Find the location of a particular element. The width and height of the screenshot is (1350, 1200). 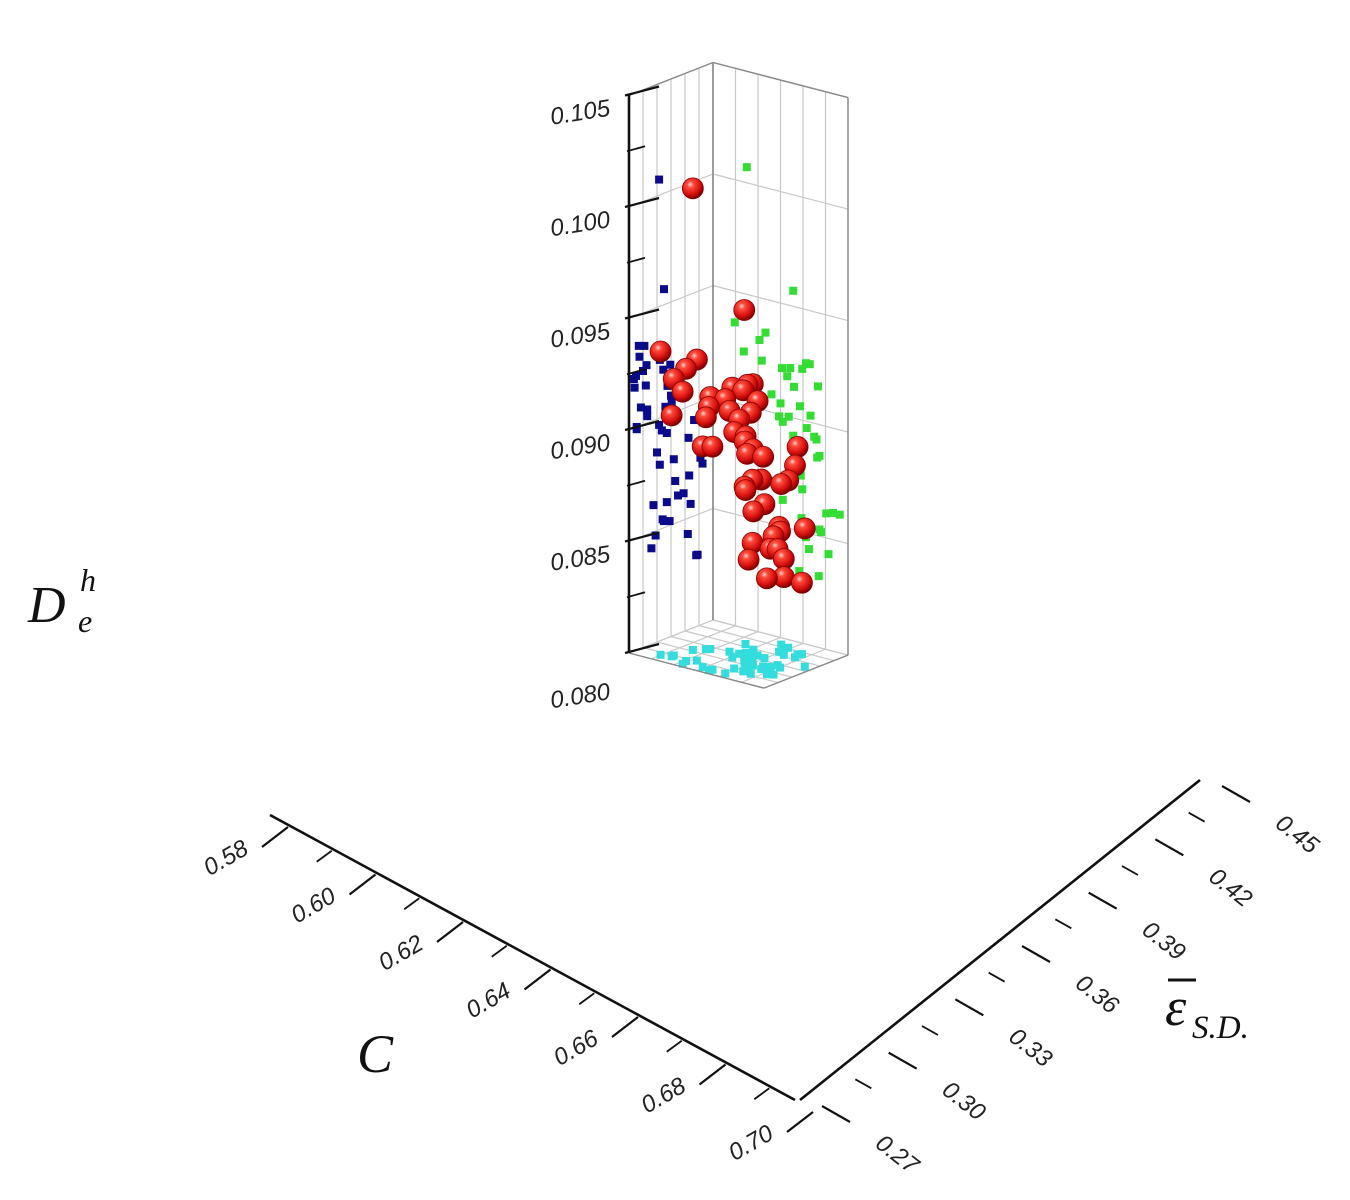

floor-grid-line is located at coordinates (693, 642).